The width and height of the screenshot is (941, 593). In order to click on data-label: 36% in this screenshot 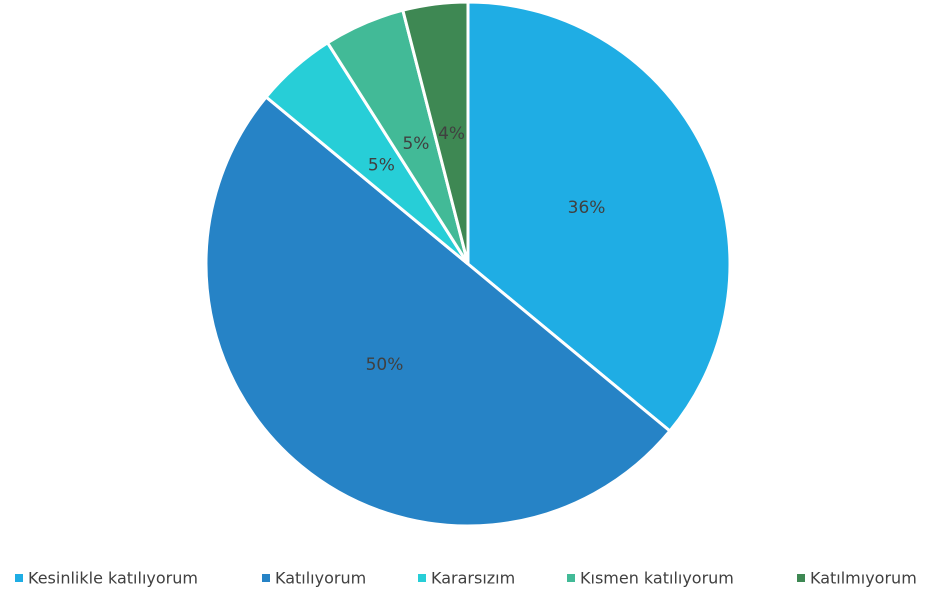, I will do `click(587, 208)`.